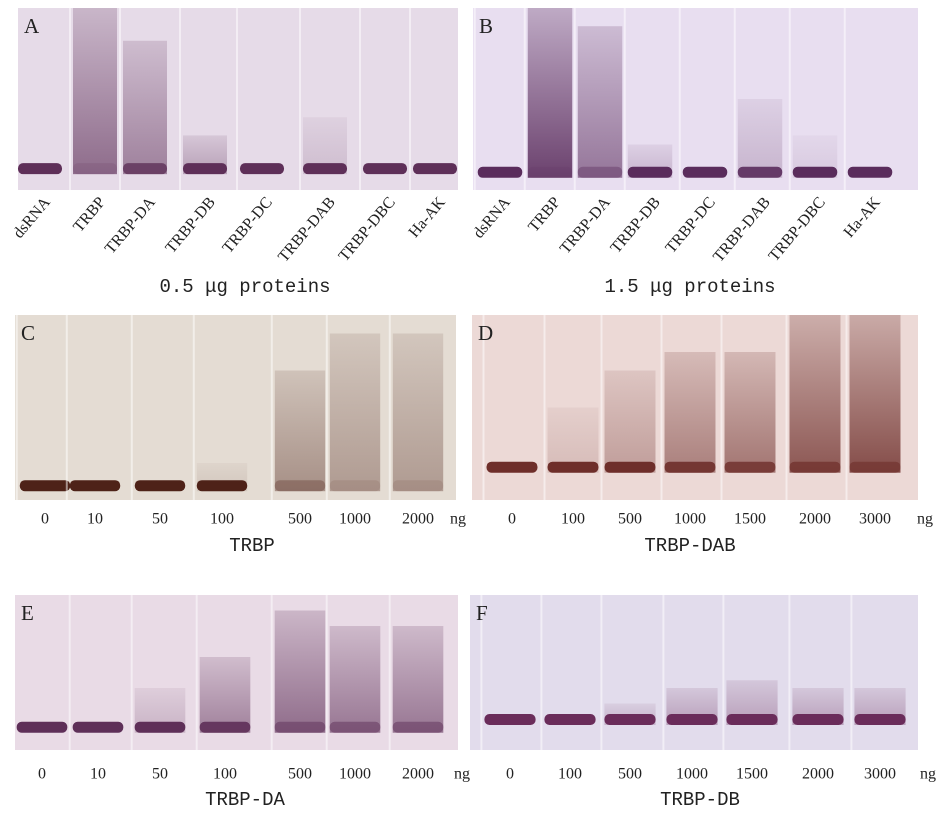 The image size is (936, 813). What do you see at coordinates (486, 26) in the screenshot?
I see `panel-letter: B` at bounding box center [486, 26].